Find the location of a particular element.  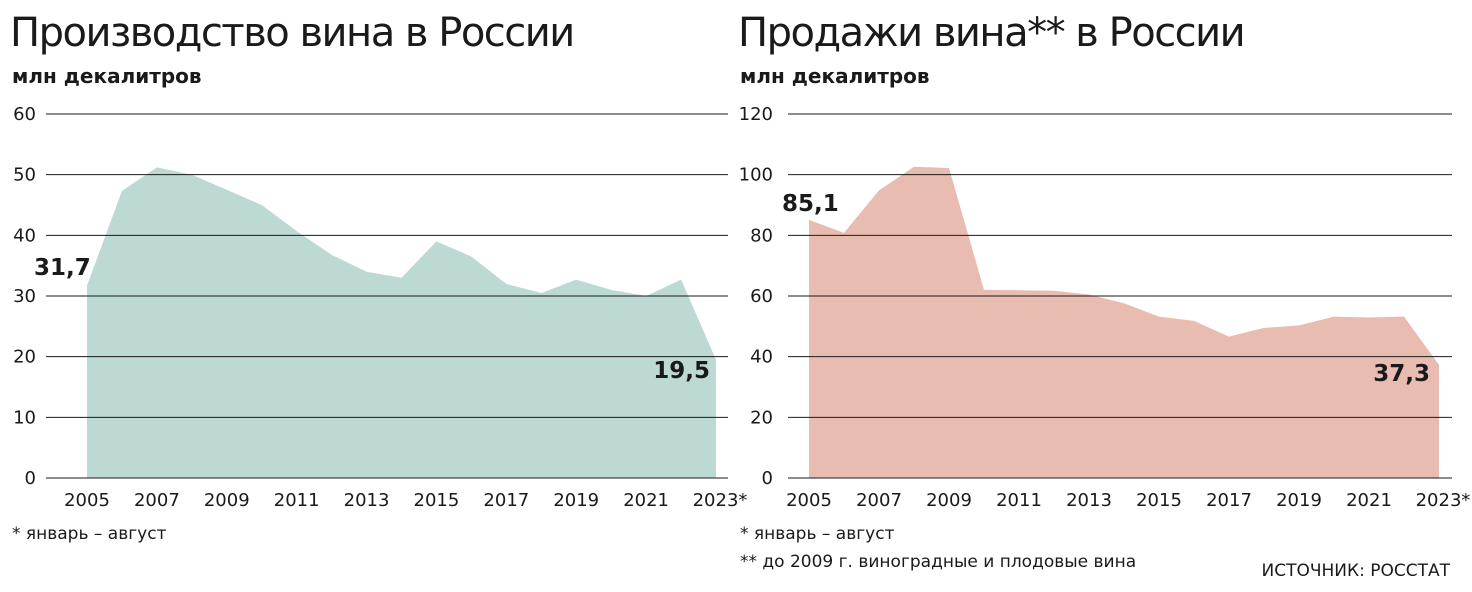

y-tick-label: 30 is located at coordinates (24, 296).